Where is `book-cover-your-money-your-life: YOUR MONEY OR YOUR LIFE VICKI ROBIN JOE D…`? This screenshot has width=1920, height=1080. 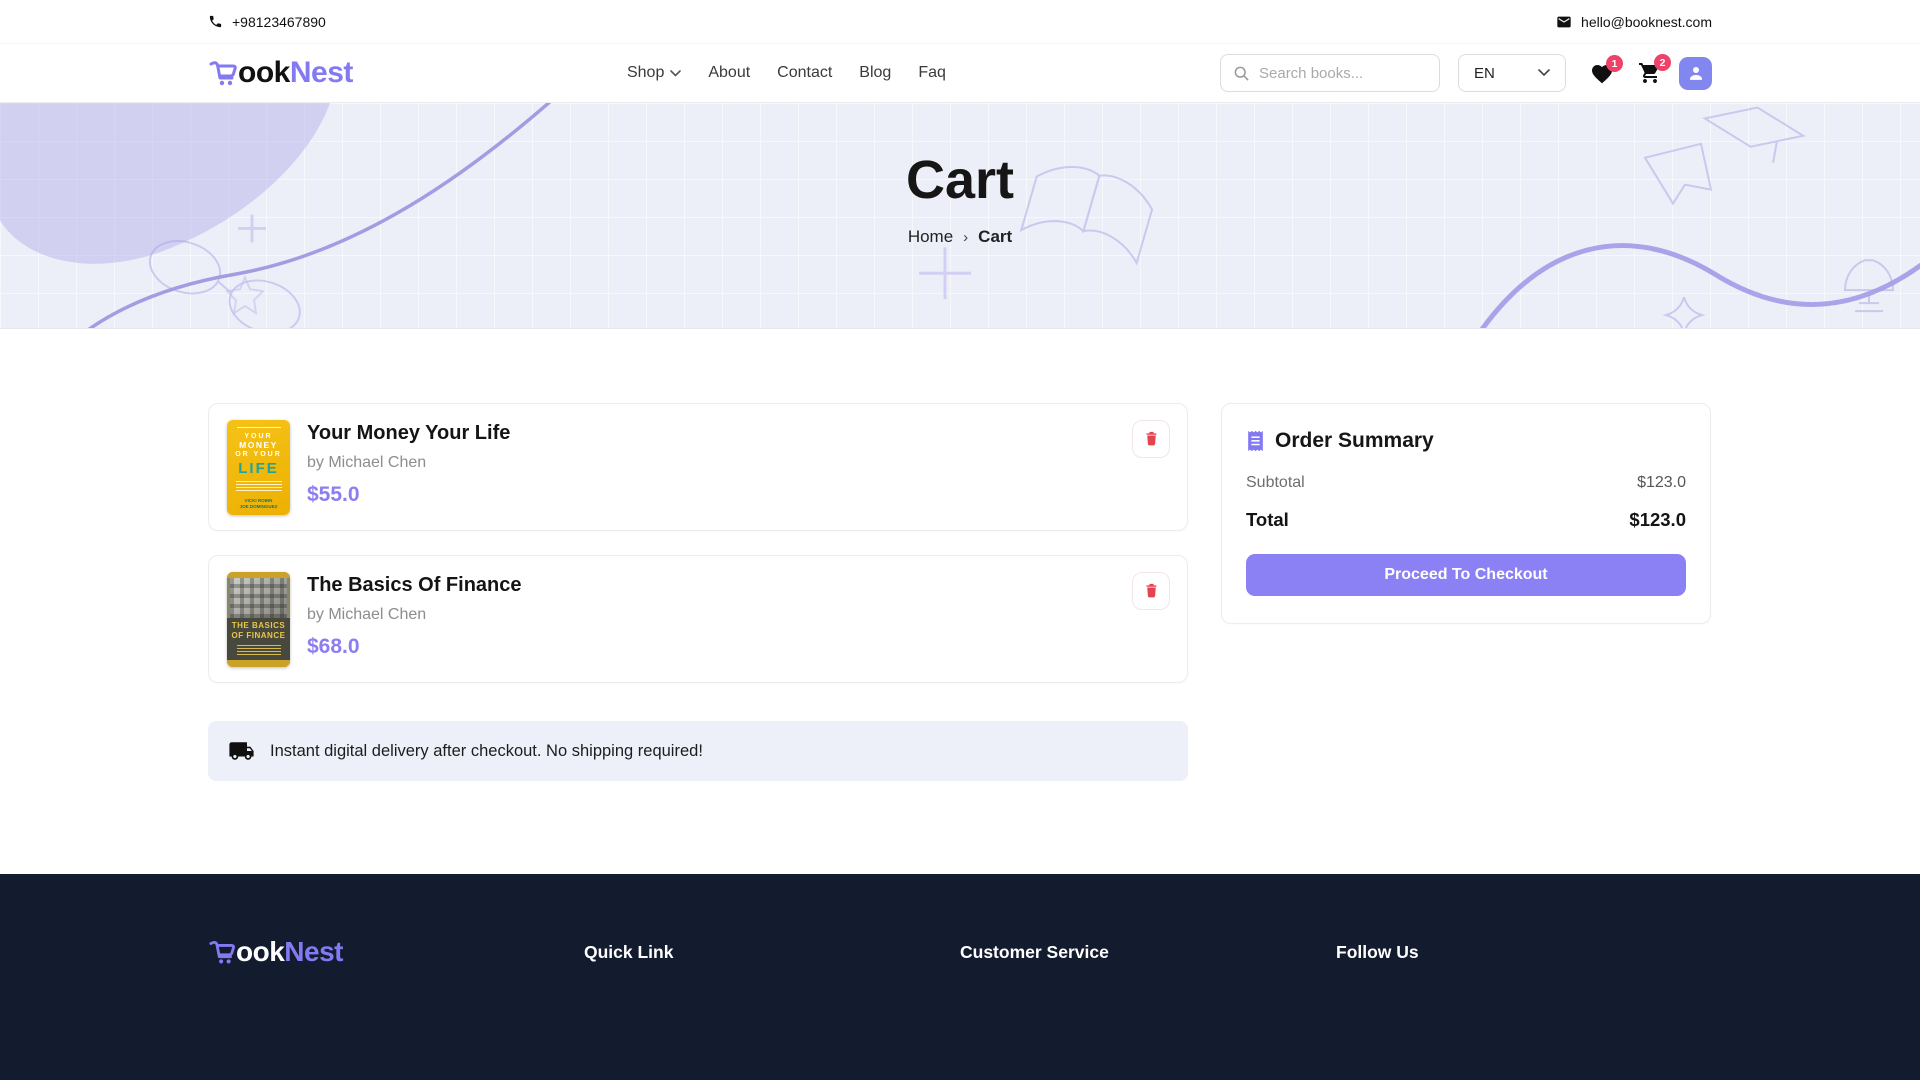
book-cover-your-money-your-life: YOUR MONEY OR YOUR LIFE VICKI ROBIN JOE D… is located at coordinates (258, 467).